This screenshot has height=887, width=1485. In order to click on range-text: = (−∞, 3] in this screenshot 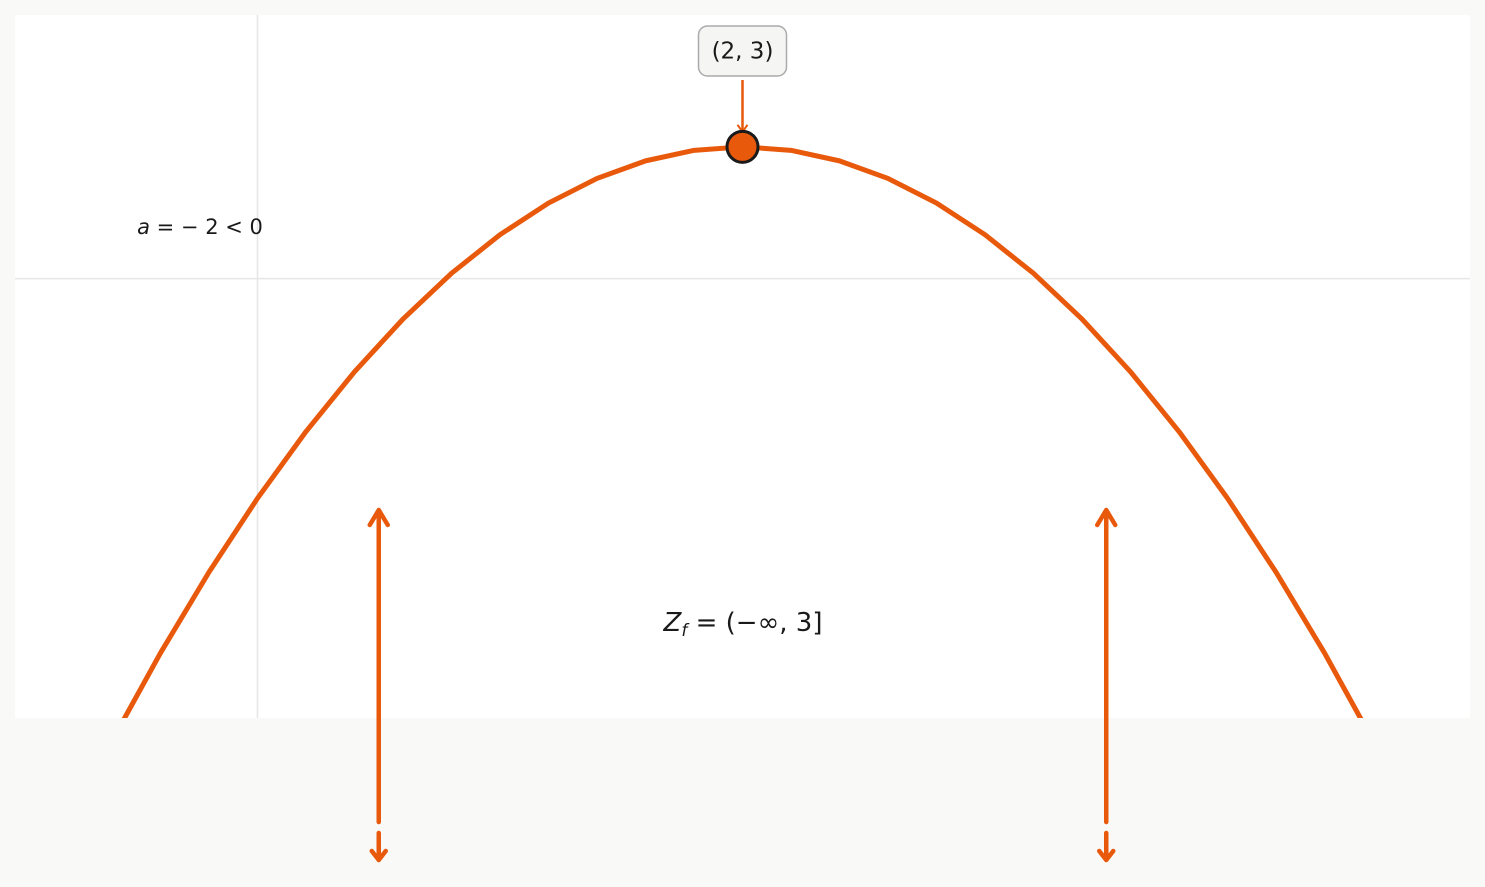, I will do `click(754, 623)`.